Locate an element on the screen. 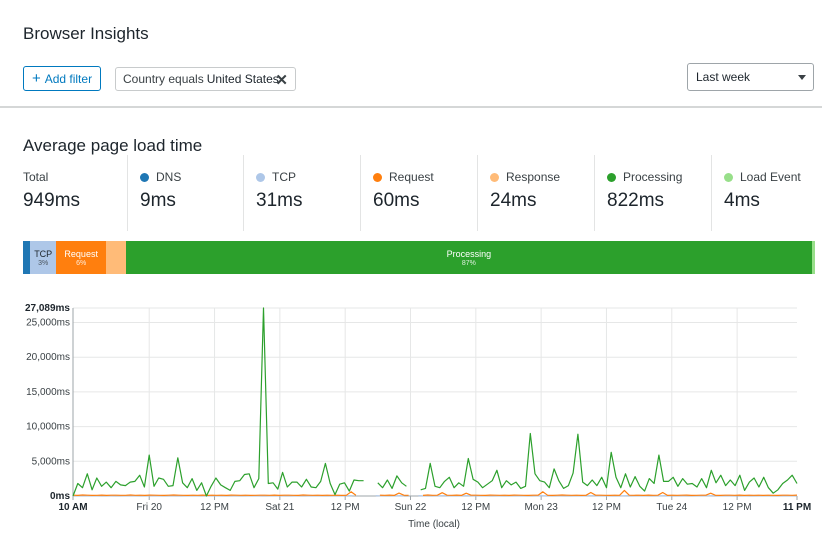  segment-label: TCP is located at coordinates (43, 254).